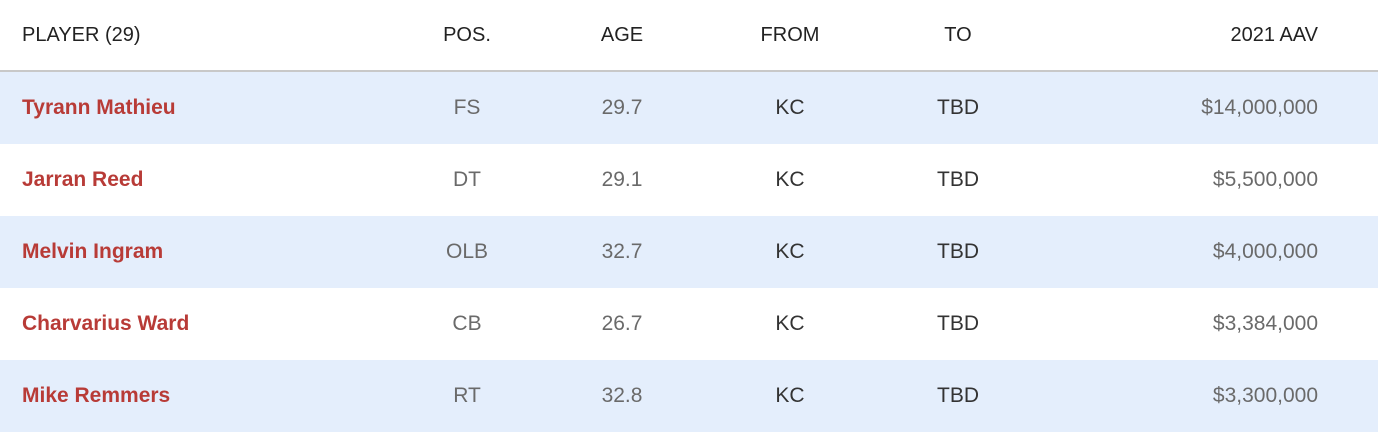 The image size is (1378, 432). Describe the element at coordinates (93, 251) in the screenshot. I see `player-link: Melvin Ingram` at that location.